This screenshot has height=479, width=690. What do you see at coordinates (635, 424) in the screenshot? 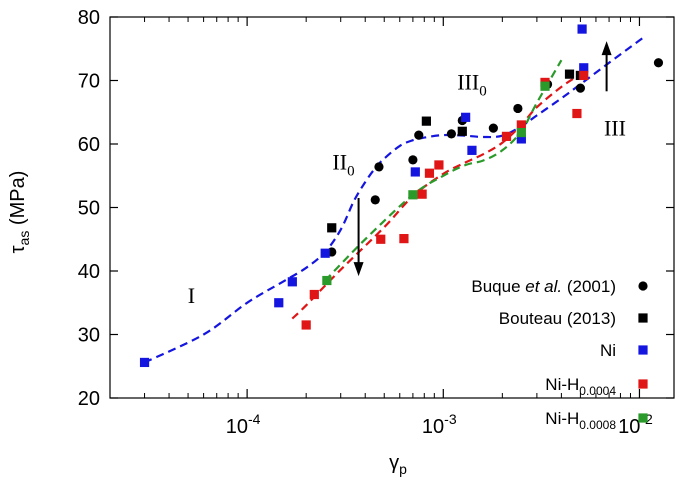
I see `x-tick-label: 10⁻²` at bounding box center [635, 424].